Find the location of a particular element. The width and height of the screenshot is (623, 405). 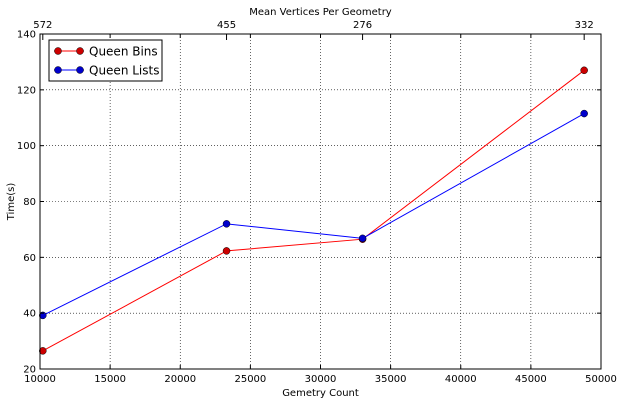

top-axis-label: Mean Vertices Per Geometry is located at coordinates (320, 12).